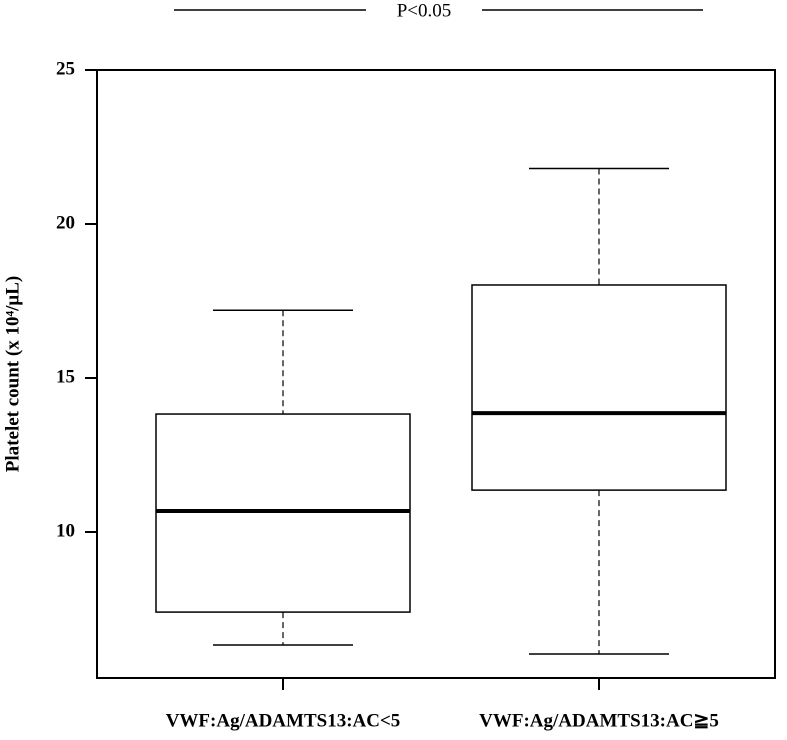  Describe the element at coordinates (424, 10) in the screenshot. I see `annotation: P<0.05` at that location.